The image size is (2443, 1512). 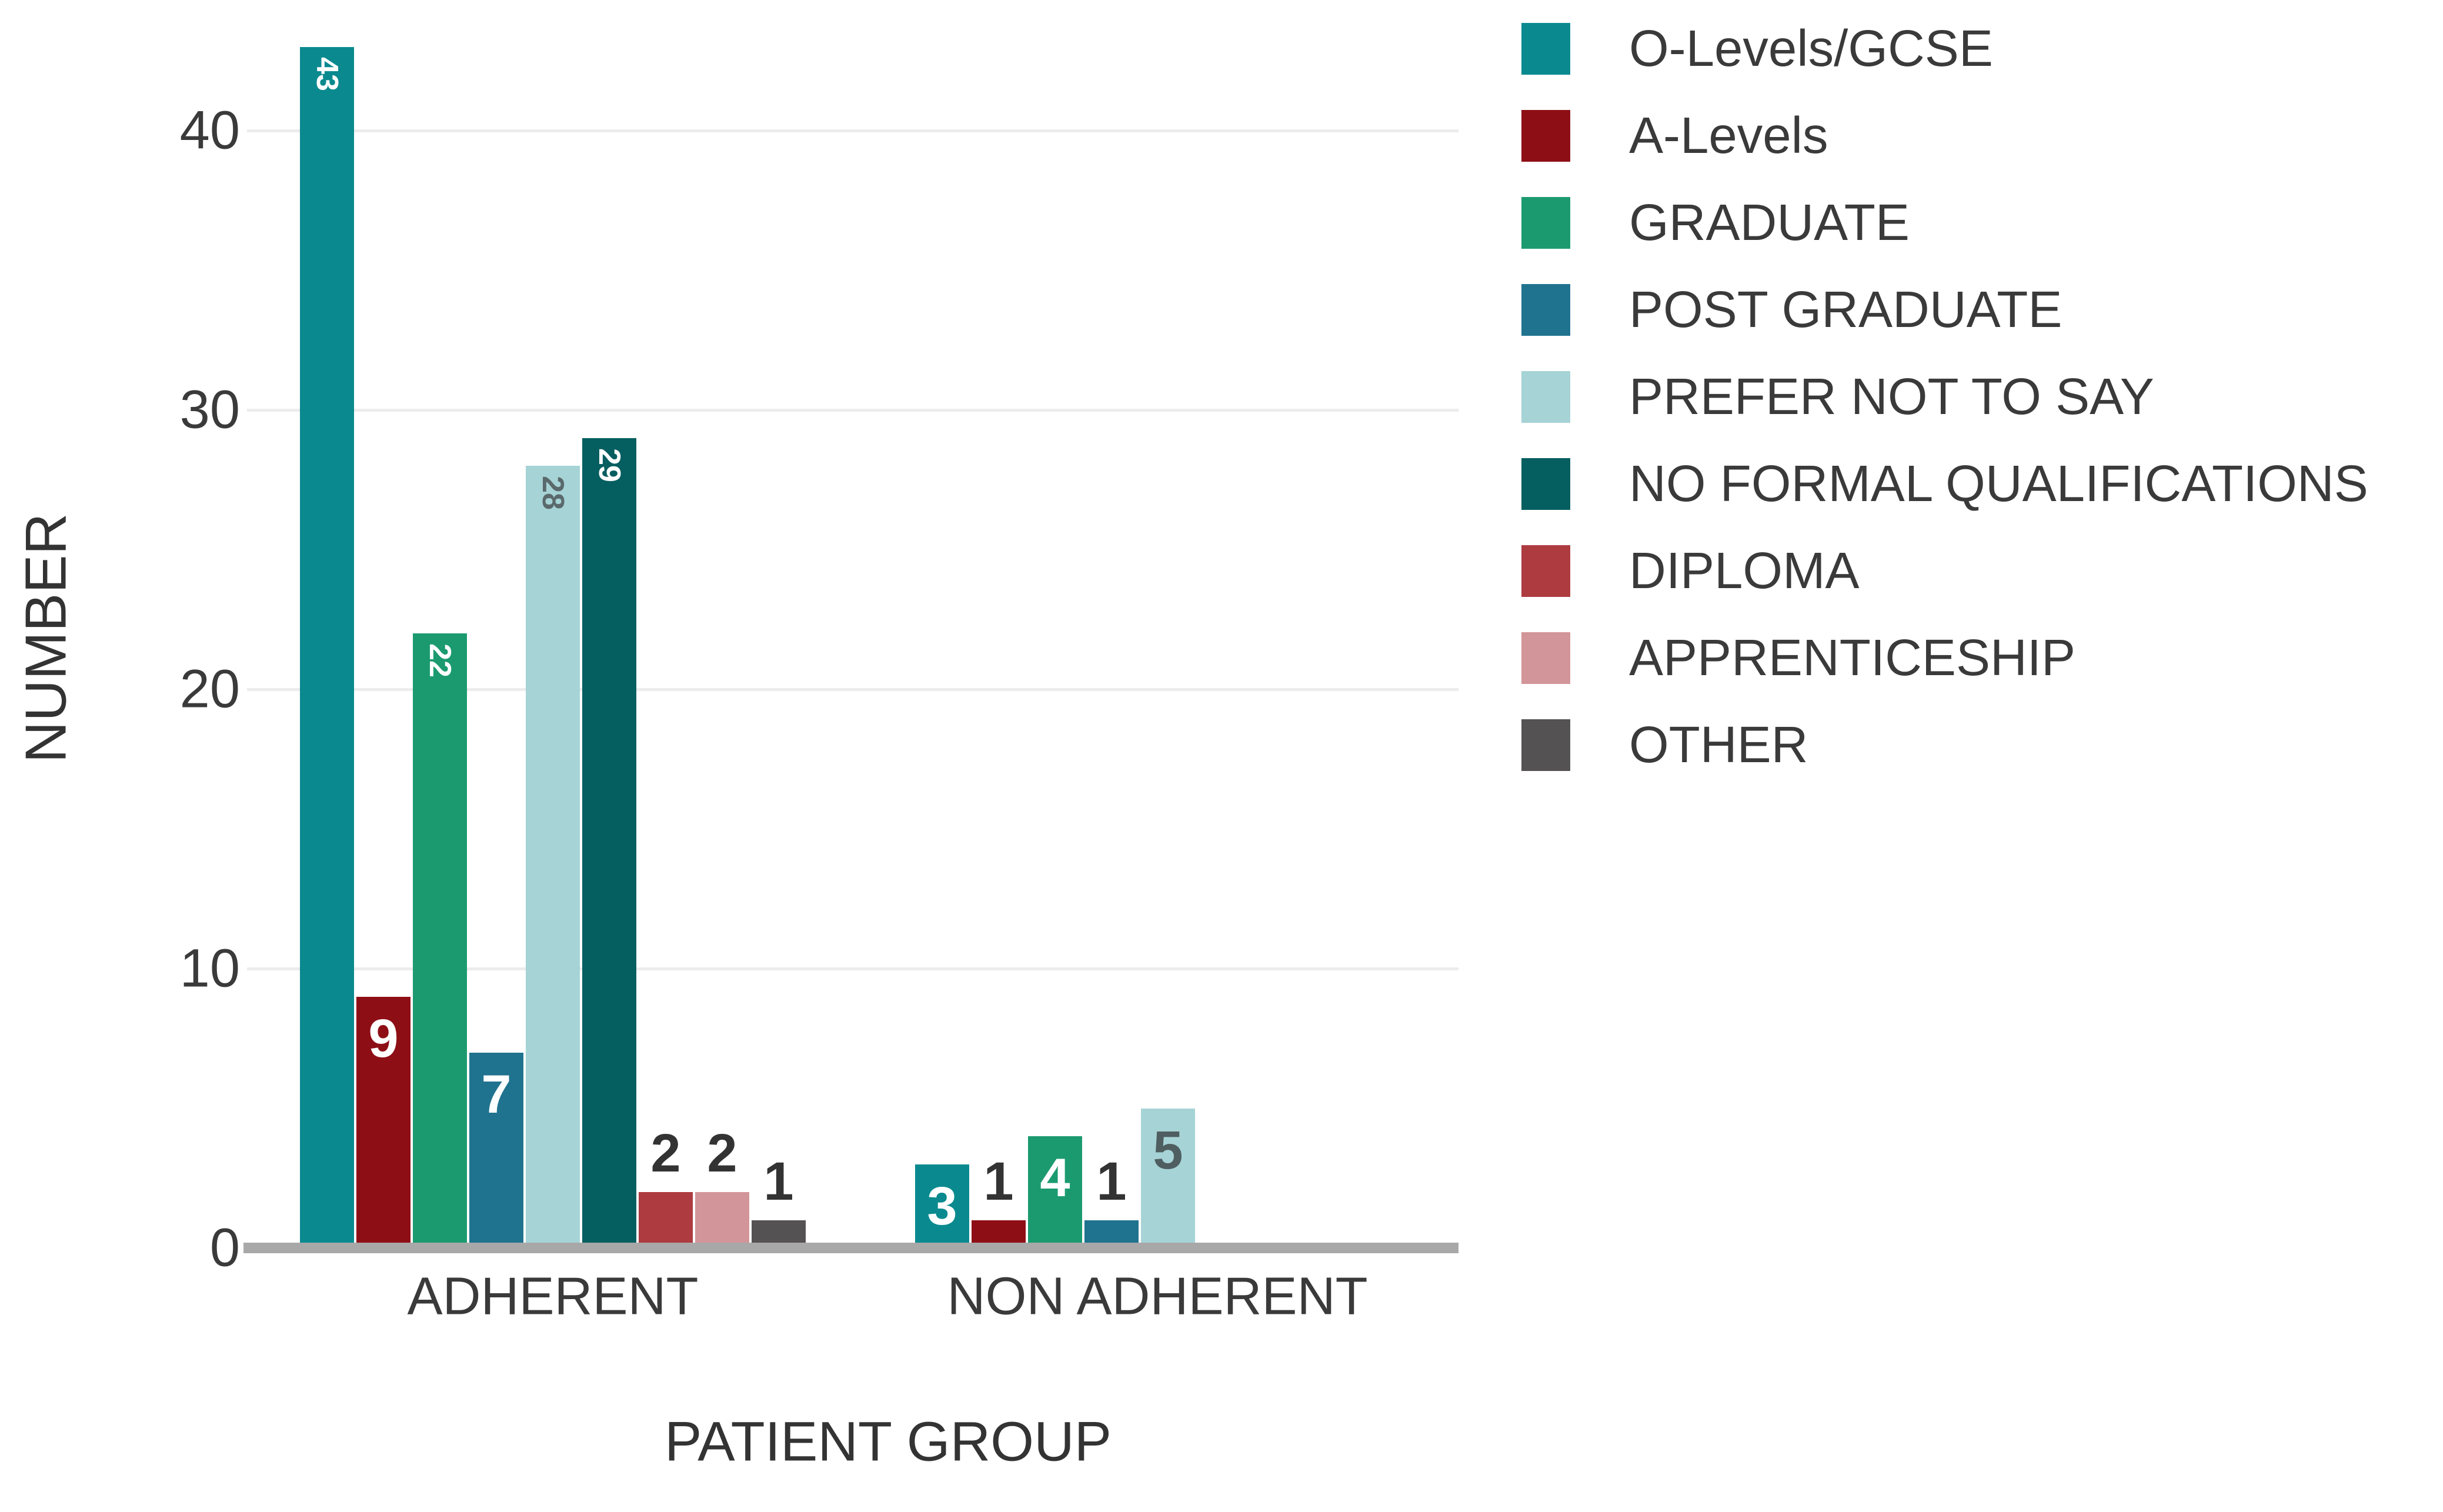 I want to click on bar-value-label: 9, so click(x=383, y=1038).